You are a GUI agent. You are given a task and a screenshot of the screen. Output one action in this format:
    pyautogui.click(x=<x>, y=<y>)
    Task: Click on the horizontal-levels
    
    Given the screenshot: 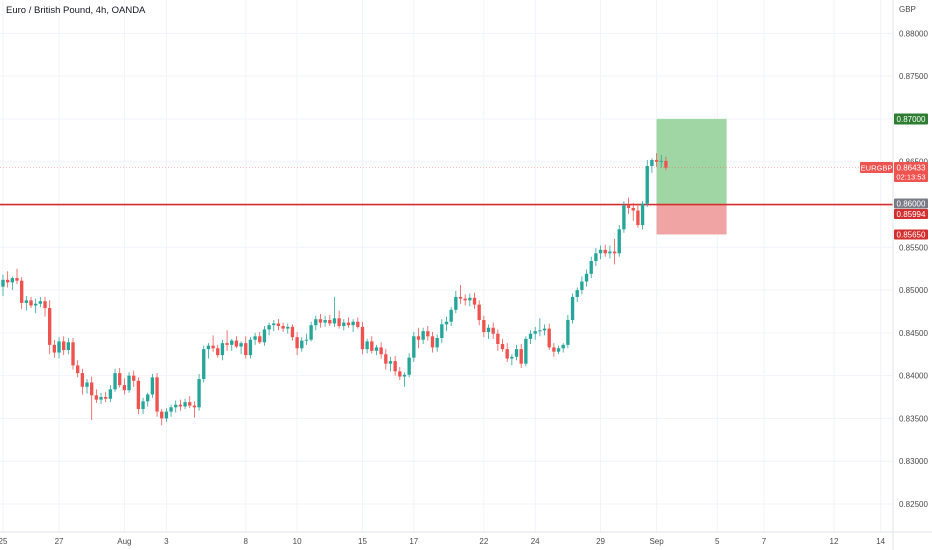 What is the action you would take?
    pyautogui.click(x=446, y=186)
    